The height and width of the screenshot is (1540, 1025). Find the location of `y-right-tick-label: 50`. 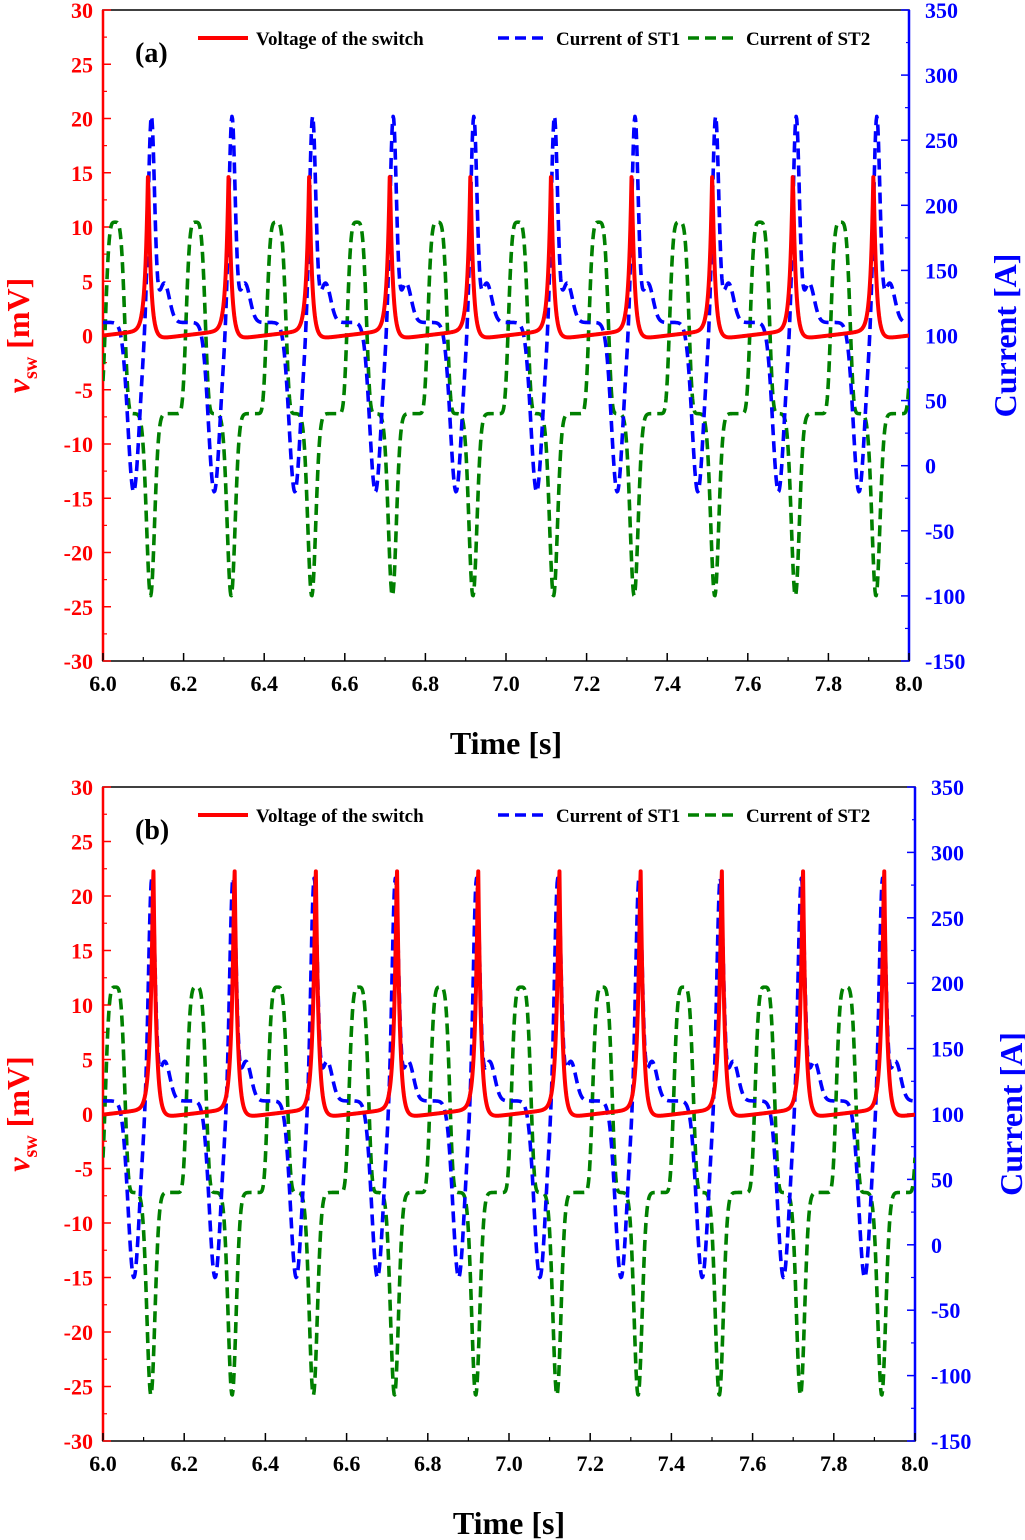

y-right-tick-label: 50 is located at coordinates (942, 1179).